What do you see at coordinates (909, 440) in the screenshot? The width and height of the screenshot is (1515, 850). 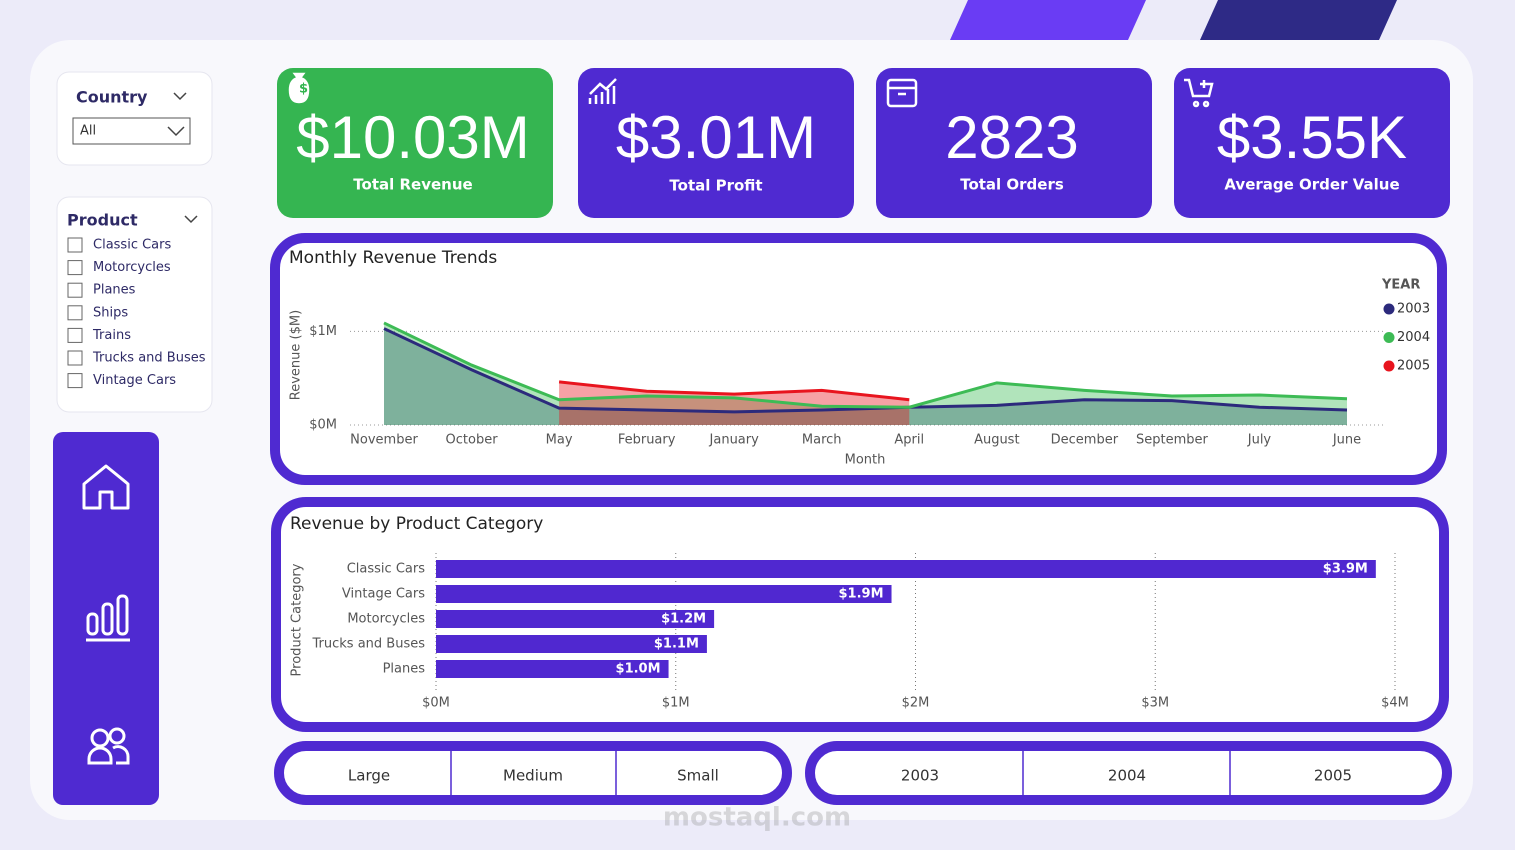 I see `x-tick-label: April` at bounding box center [909, 440].